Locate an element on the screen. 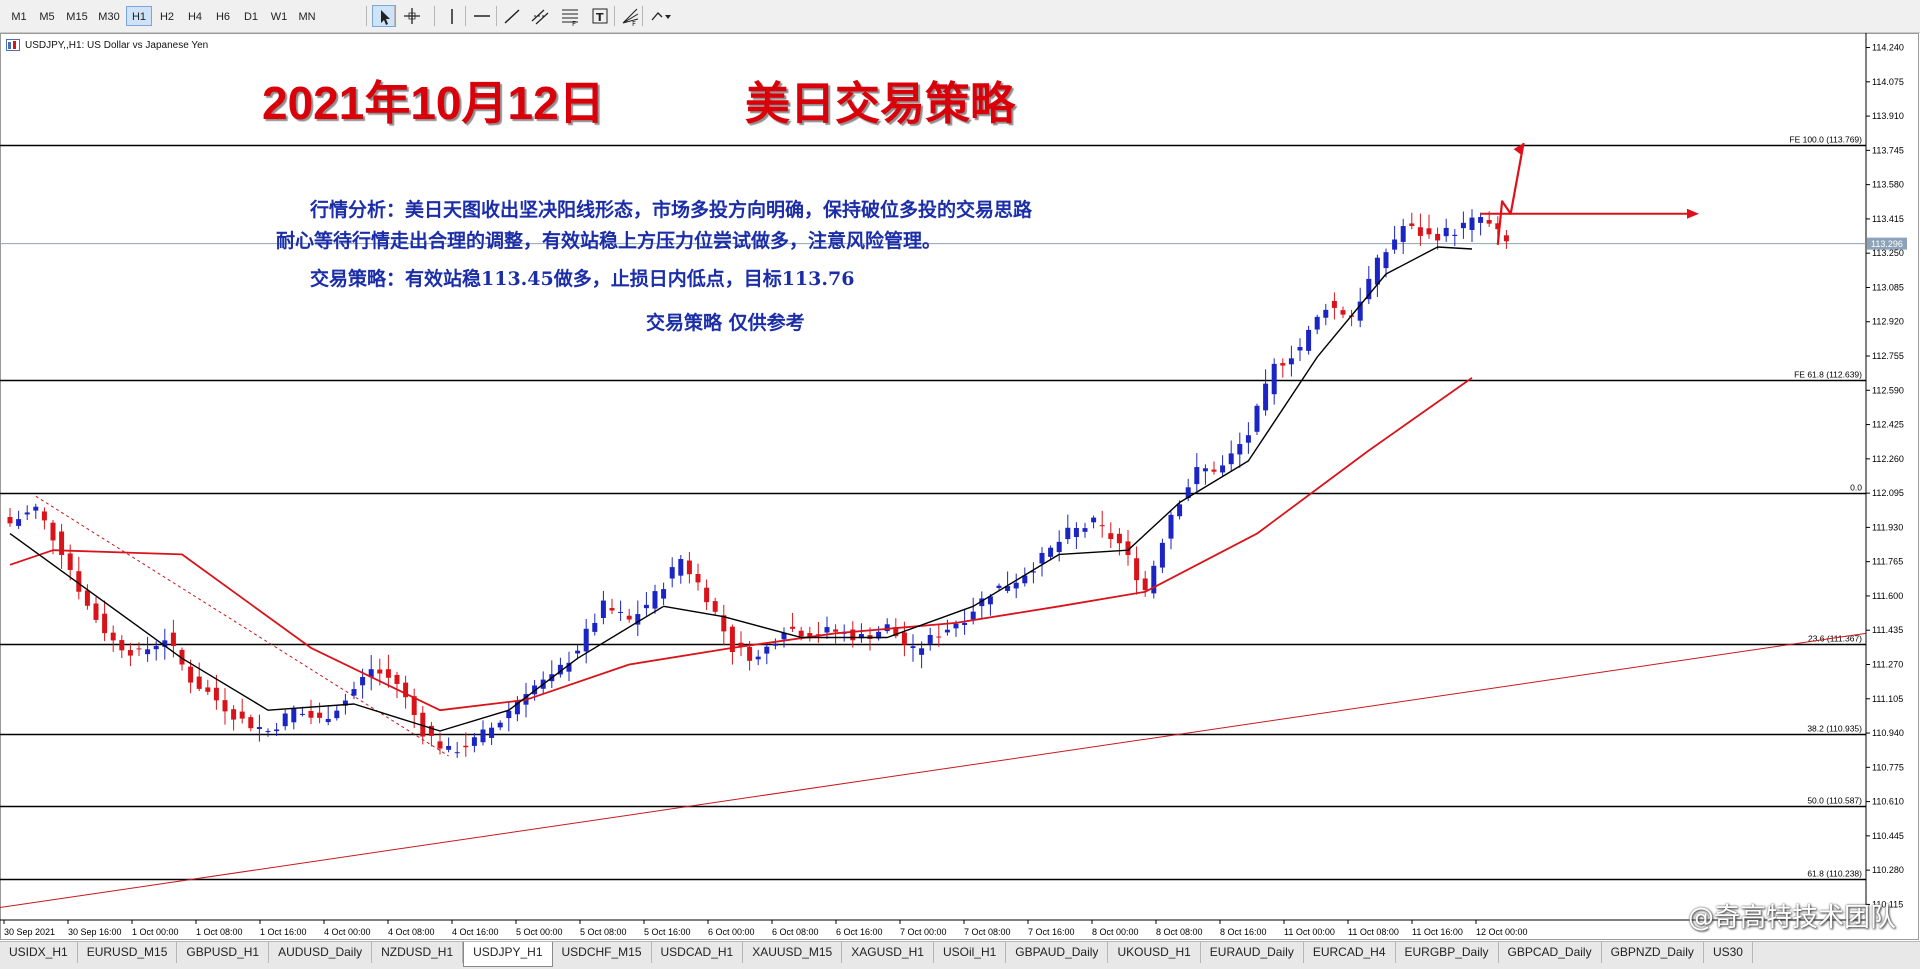  timeframe-button-h4: H4 is located at coordinates (195, 17).